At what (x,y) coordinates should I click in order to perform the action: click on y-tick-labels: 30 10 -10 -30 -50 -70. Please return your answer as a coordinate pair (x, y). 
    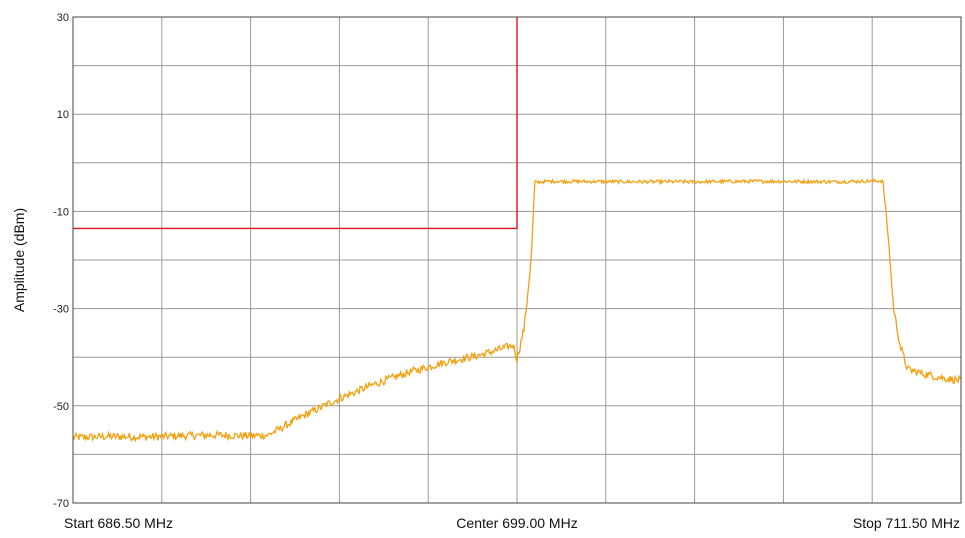
    Looking at the image, I should click on (61, 261).